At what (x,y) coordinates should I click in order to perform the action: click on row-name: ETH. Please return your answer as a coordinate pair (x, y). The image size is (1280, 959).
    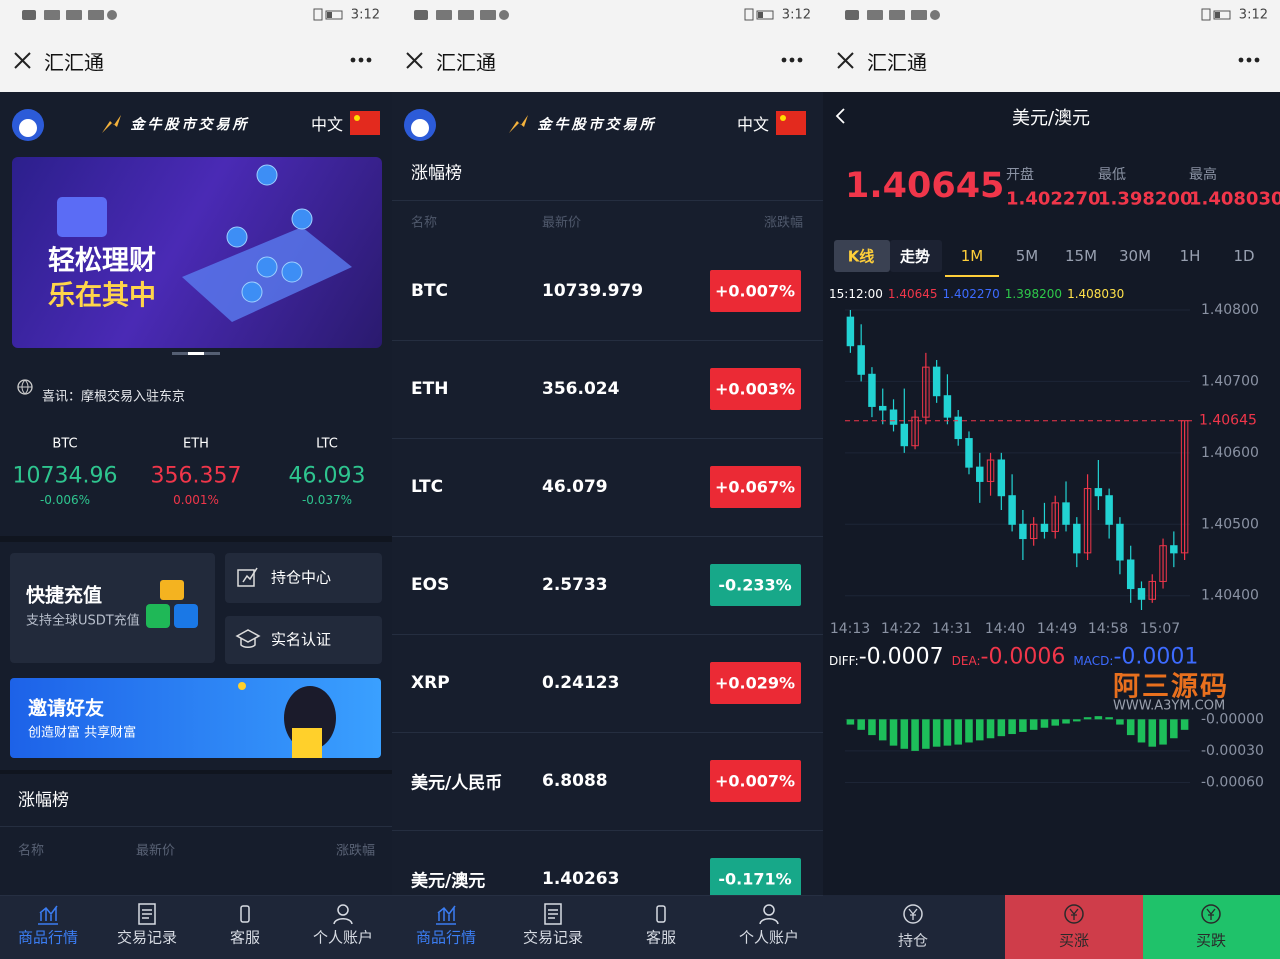
    Looking at the image, I should click on (430, 389).